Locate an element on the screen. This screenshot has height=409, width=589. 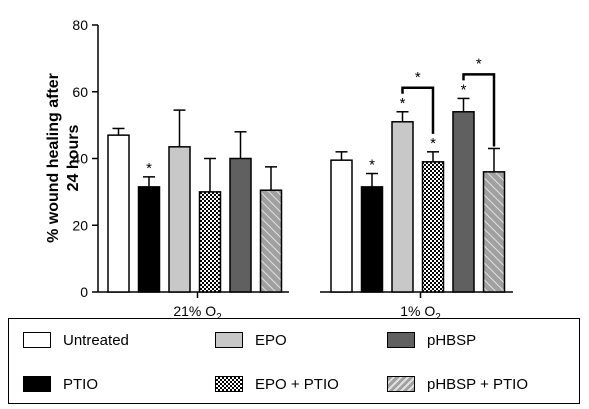
y-axis-label: % wound healing after 24 hours is located at coordinates (63, 158).